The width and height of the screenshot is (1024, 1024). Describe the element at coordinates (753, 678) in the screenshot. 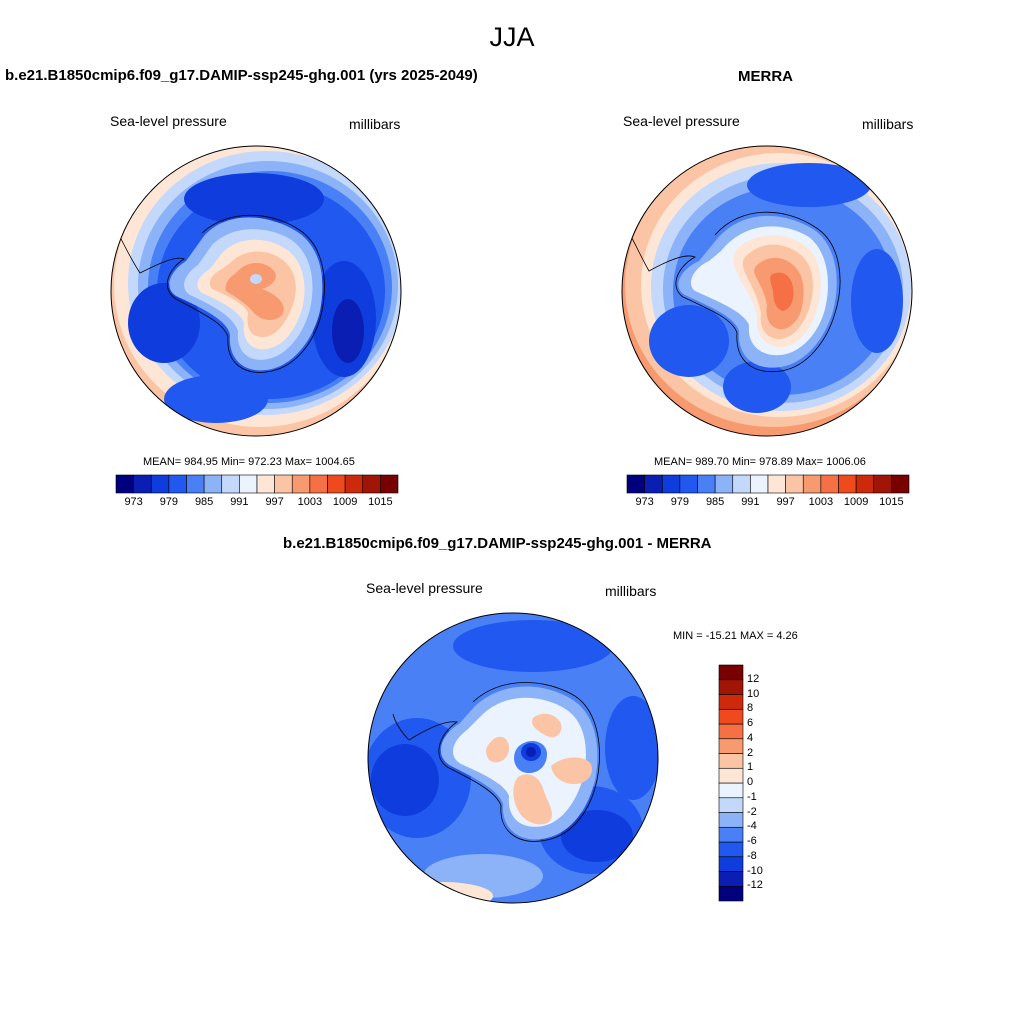

I see `colorbar-tick-label: 12` at that location.